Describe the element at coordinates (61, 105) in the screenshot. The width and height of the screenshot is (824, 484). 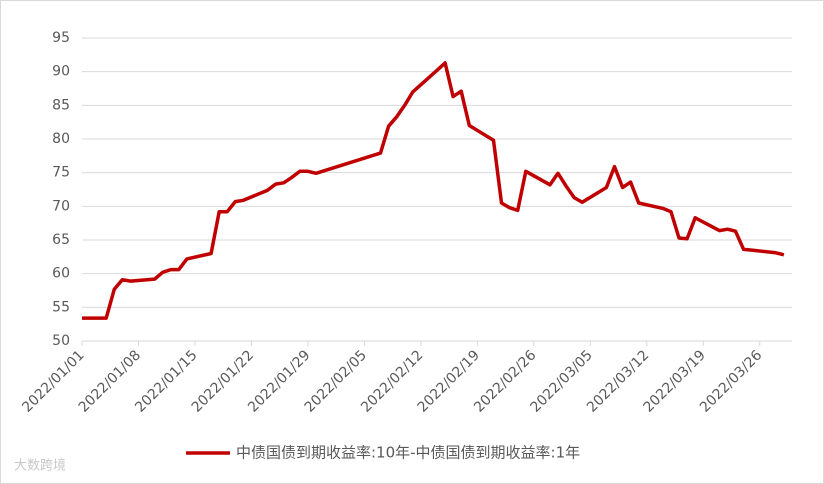
I see `y-tick-label: 85` at that location.